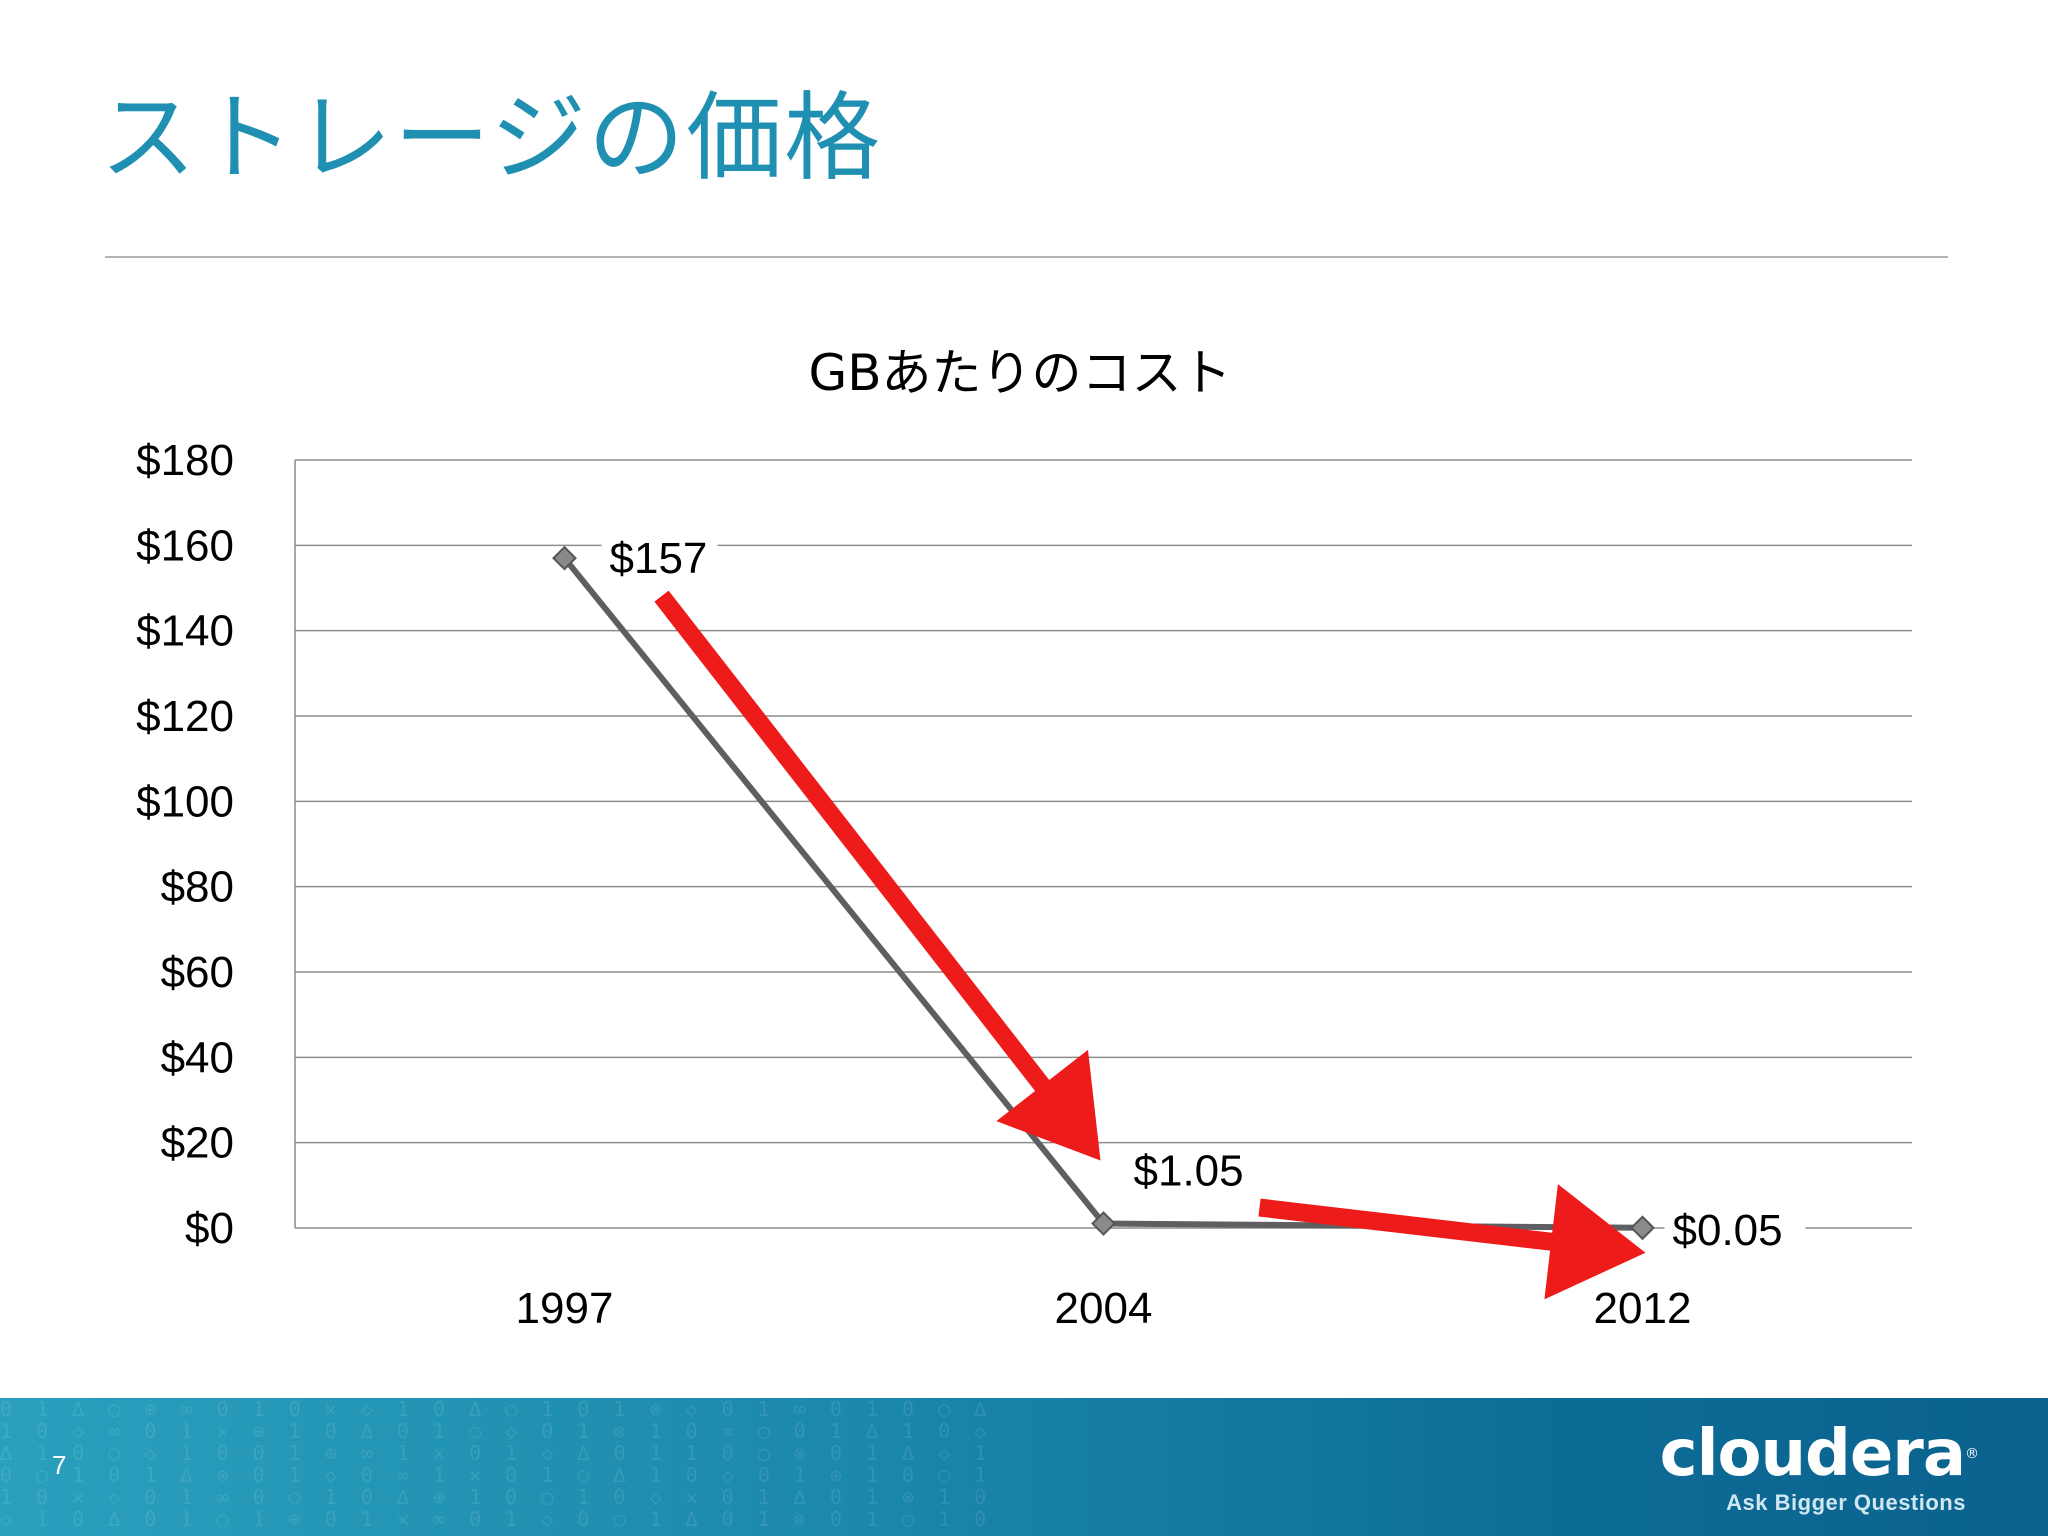  What do you see at coordinates (185, 801) in the screenshot?
I see `y-tick-label: $100` at bounding box center [185, 801].